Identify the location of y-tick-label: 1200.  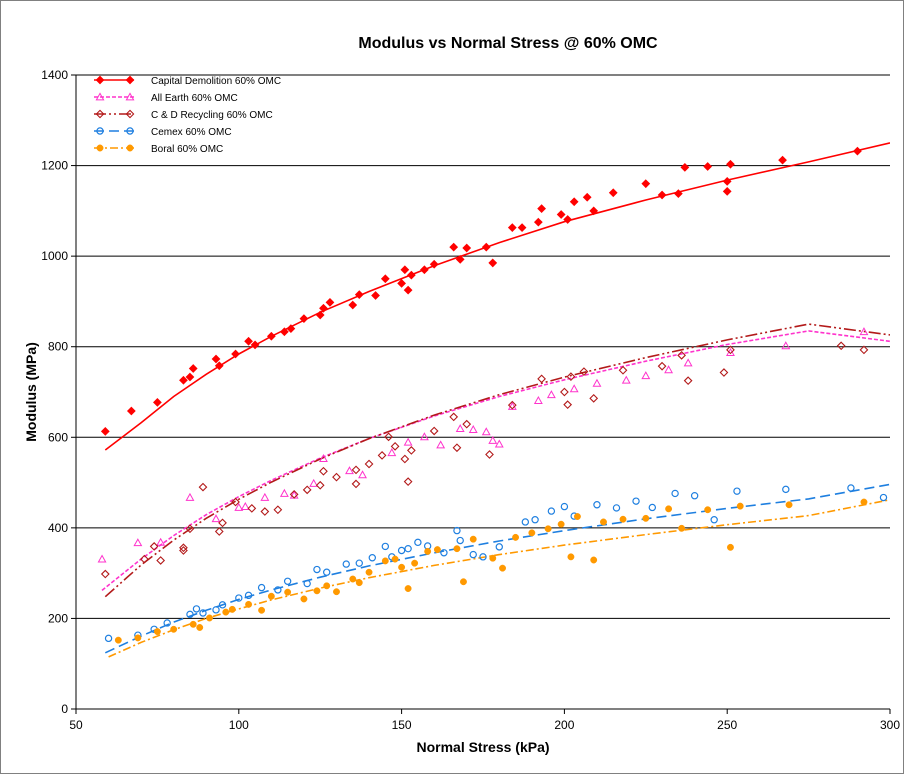
(54, 166).